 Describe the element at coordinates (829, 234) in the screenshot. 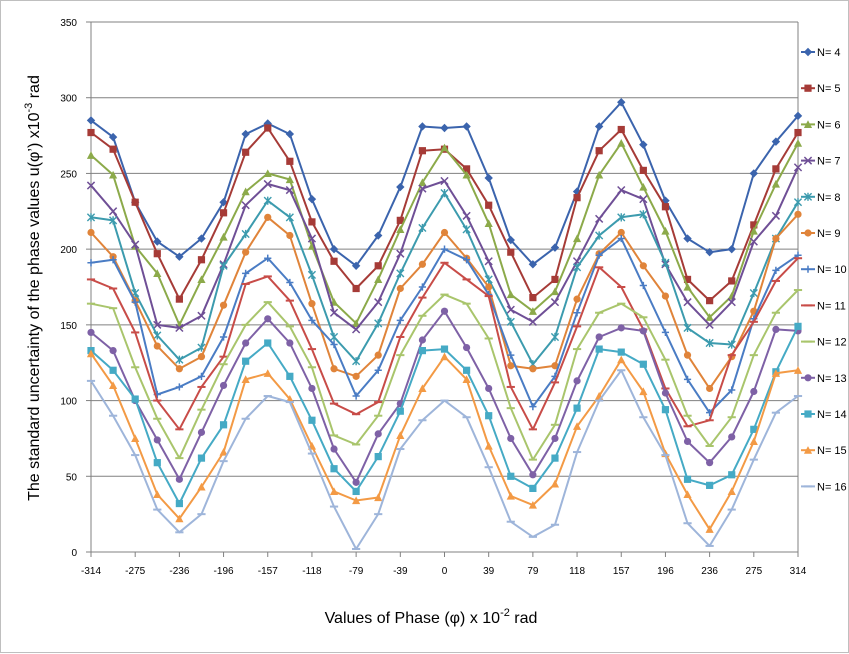

I see `legend-label: N= 9` at that location.